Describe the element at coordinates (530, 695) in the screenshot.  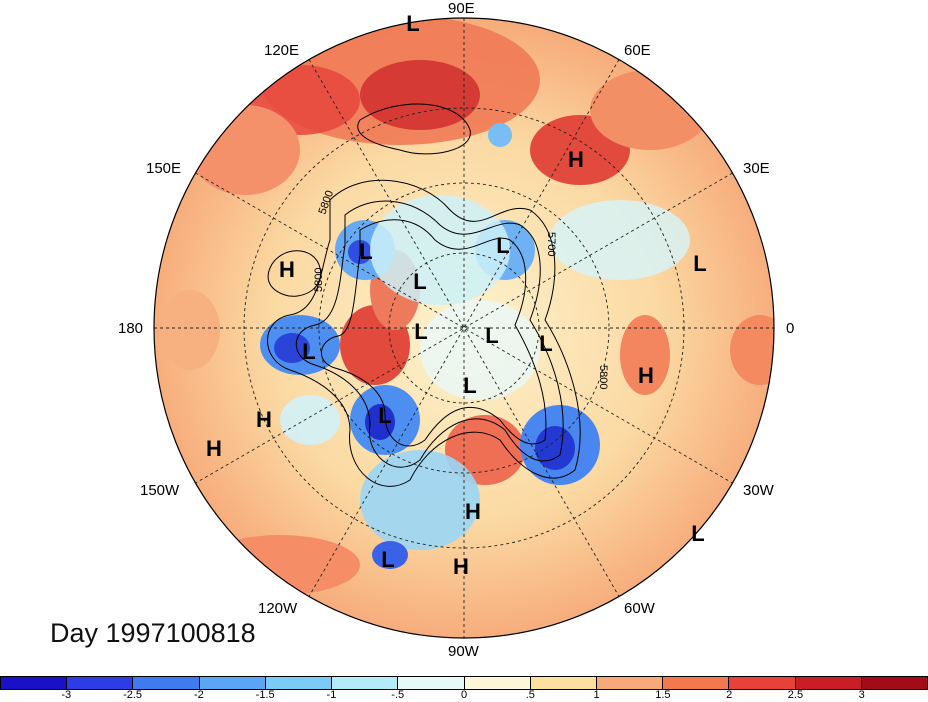
I see `colorbar-tick-label: .5` at that location.